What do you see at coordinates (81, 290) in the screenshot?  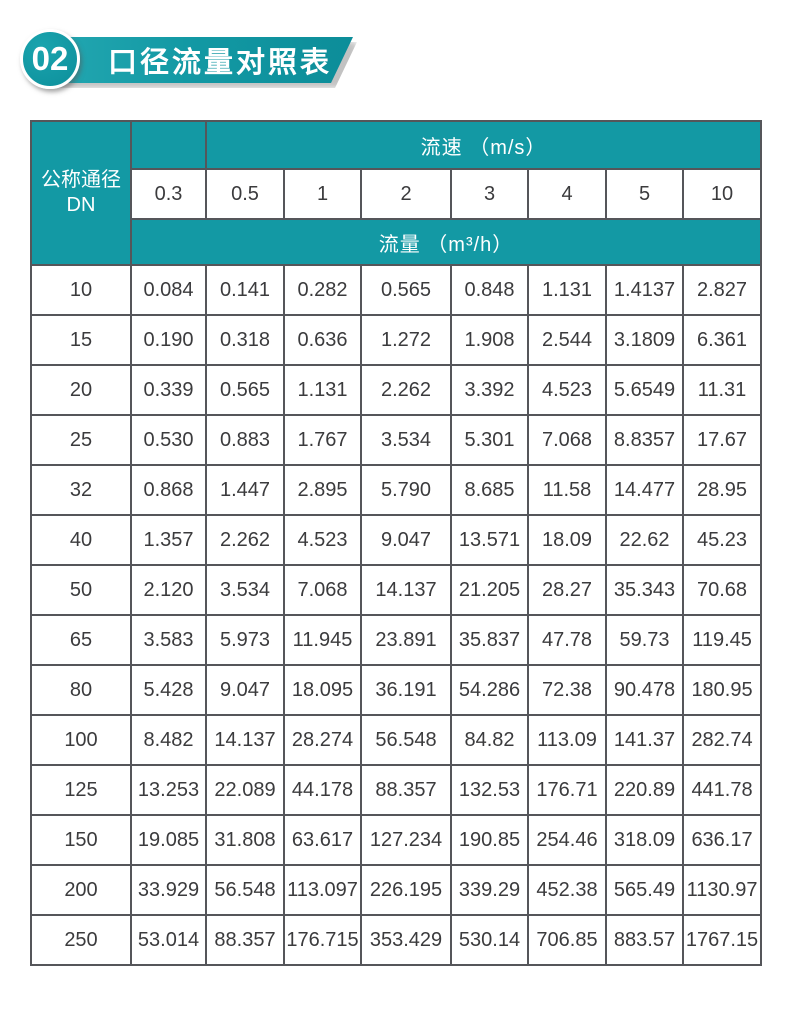 I see `dn-cell: 10` at bounding box center [81, 290].